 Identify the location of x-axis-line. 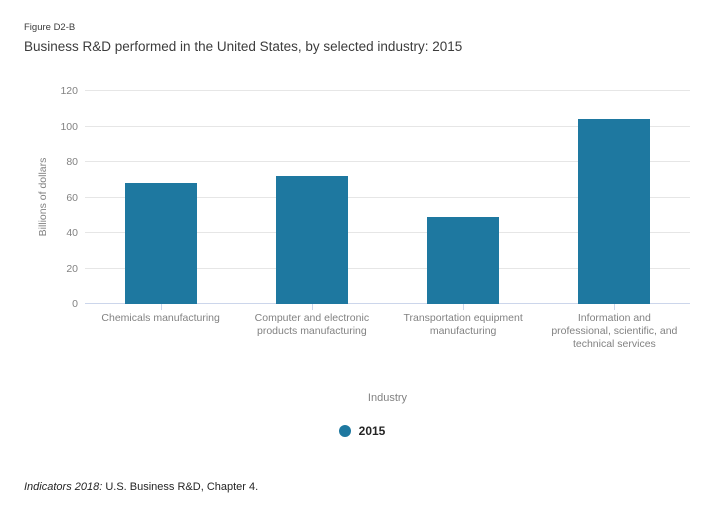
(387, 303).